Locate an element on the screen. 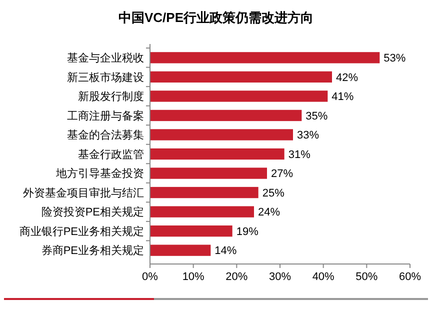 The image size is (432, 332). data-label: 33% is located at coordinates (308, 136).